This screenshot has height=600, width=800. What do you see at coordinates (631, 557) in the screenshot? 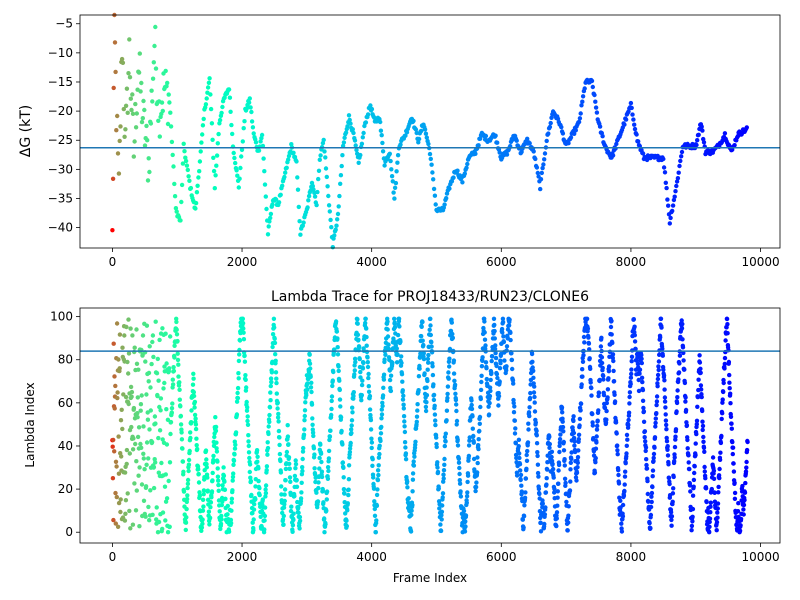
I see `x-tick-label: 8000` at bounding box center [631, 557].